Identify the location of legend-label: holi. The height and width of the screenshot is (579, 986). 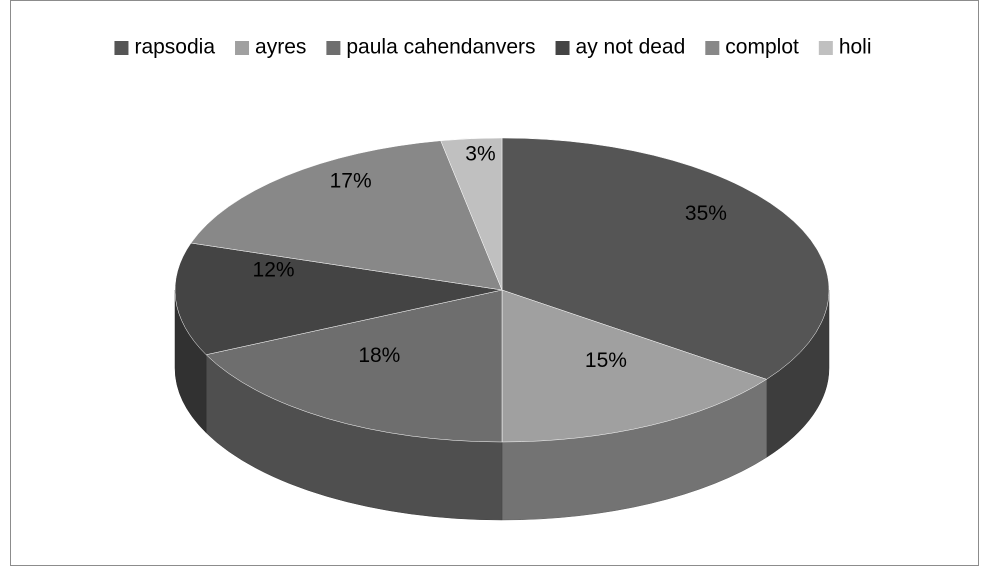
(855, 47).